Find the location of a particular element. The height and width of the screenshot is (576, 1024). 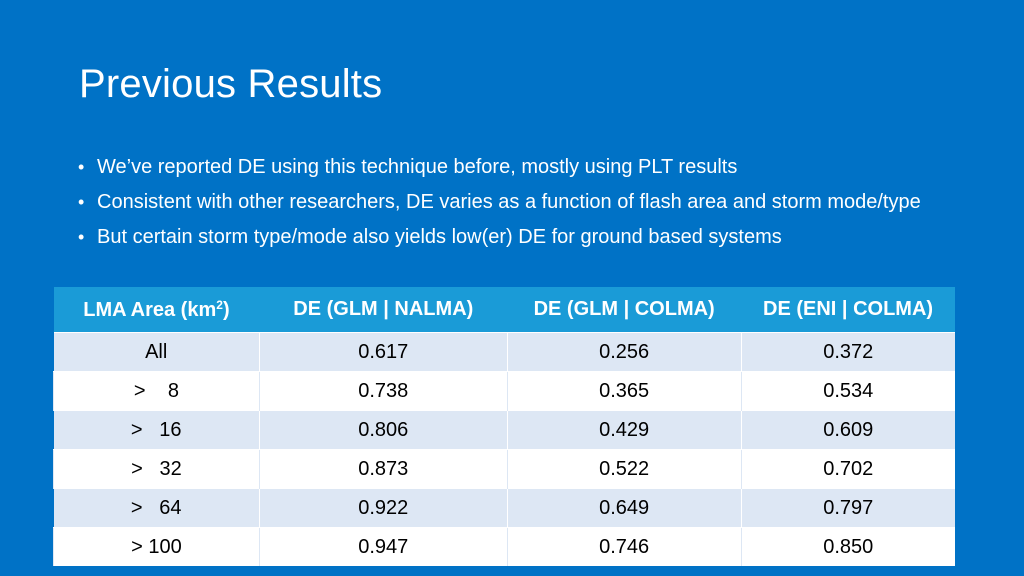

cell-glm-colma: 0.365 is located at coordinates (624, 391).